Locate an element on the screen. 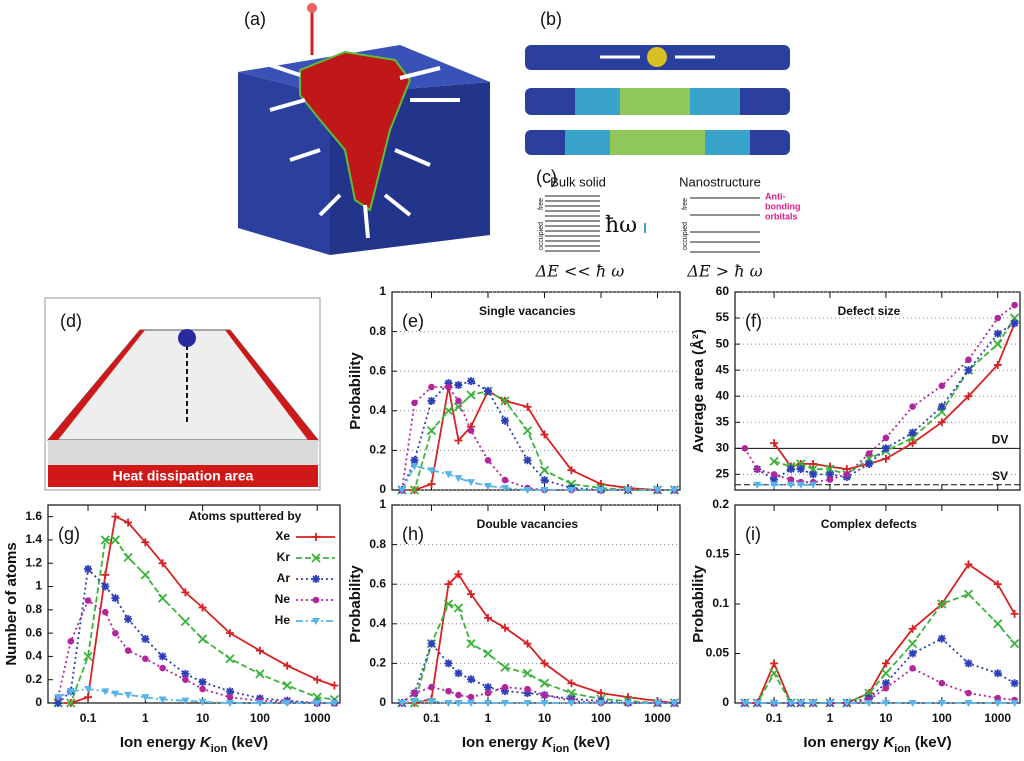  occupied-label: occupied is located at coordinates (685, 236).